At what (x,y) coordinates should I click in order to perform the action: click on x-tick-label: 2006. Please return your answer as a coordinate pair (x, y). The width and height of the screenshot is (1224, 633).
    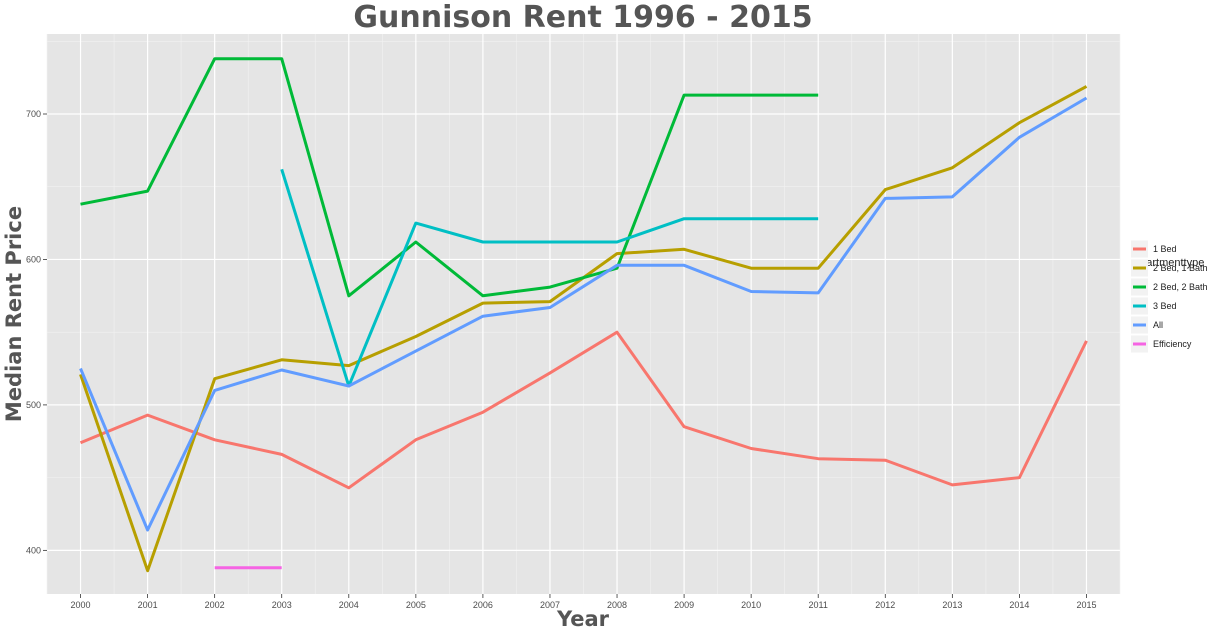
    Looking at the image, I should click on (483, 605).